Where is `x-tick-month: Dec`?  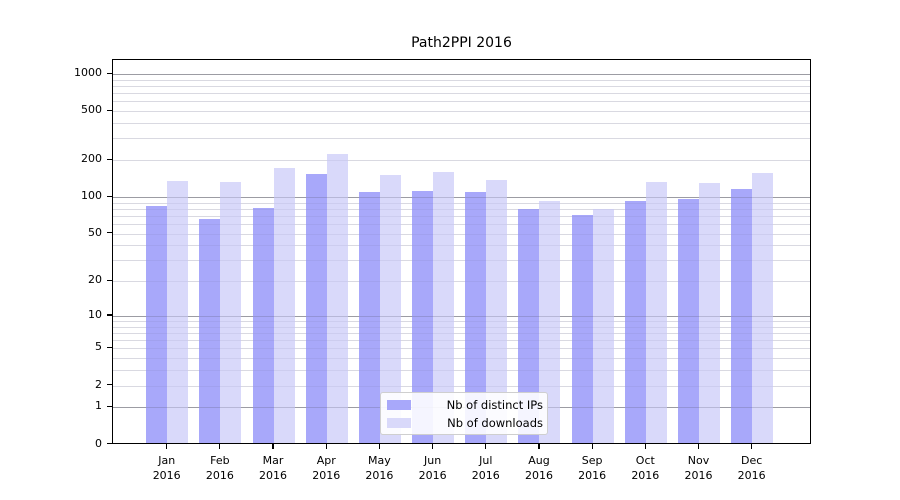
x-tick-month: Dec is located at coordinates (752, 460).